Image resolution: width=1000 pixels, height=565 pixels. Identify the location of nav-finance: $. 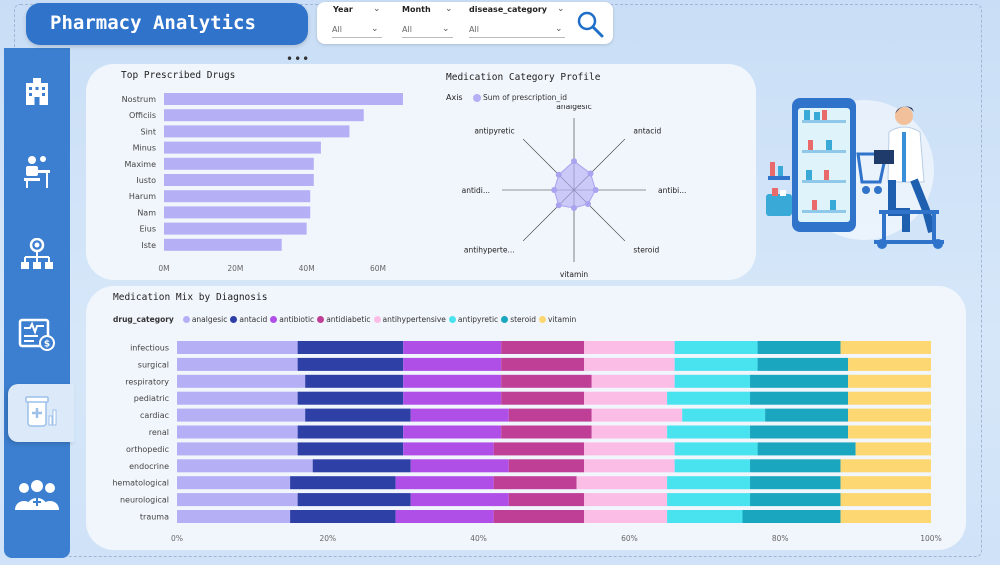
(37, 335).